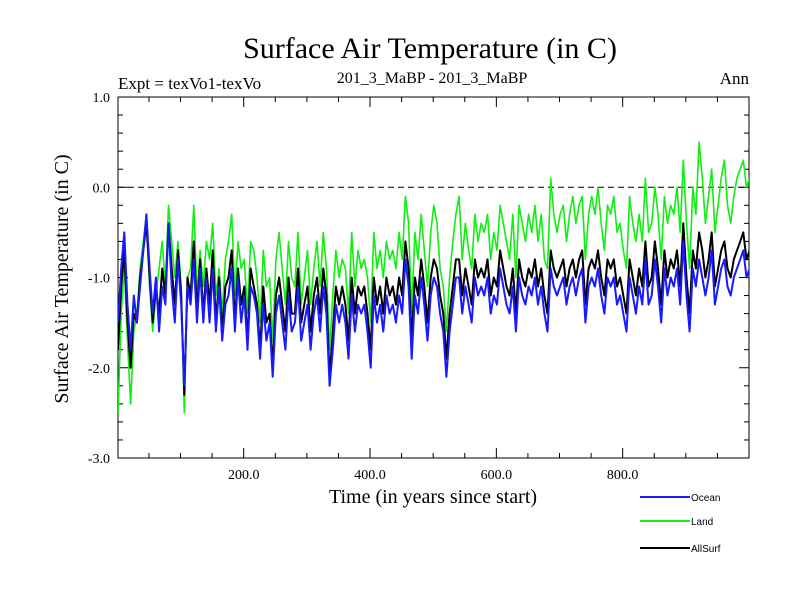 This screenshot has width=800, height=600. What do you see at coordinates (705, 498) in the screenshot?
I see `legend-label-ocean: Ocean` at bounding box center [705, 498].